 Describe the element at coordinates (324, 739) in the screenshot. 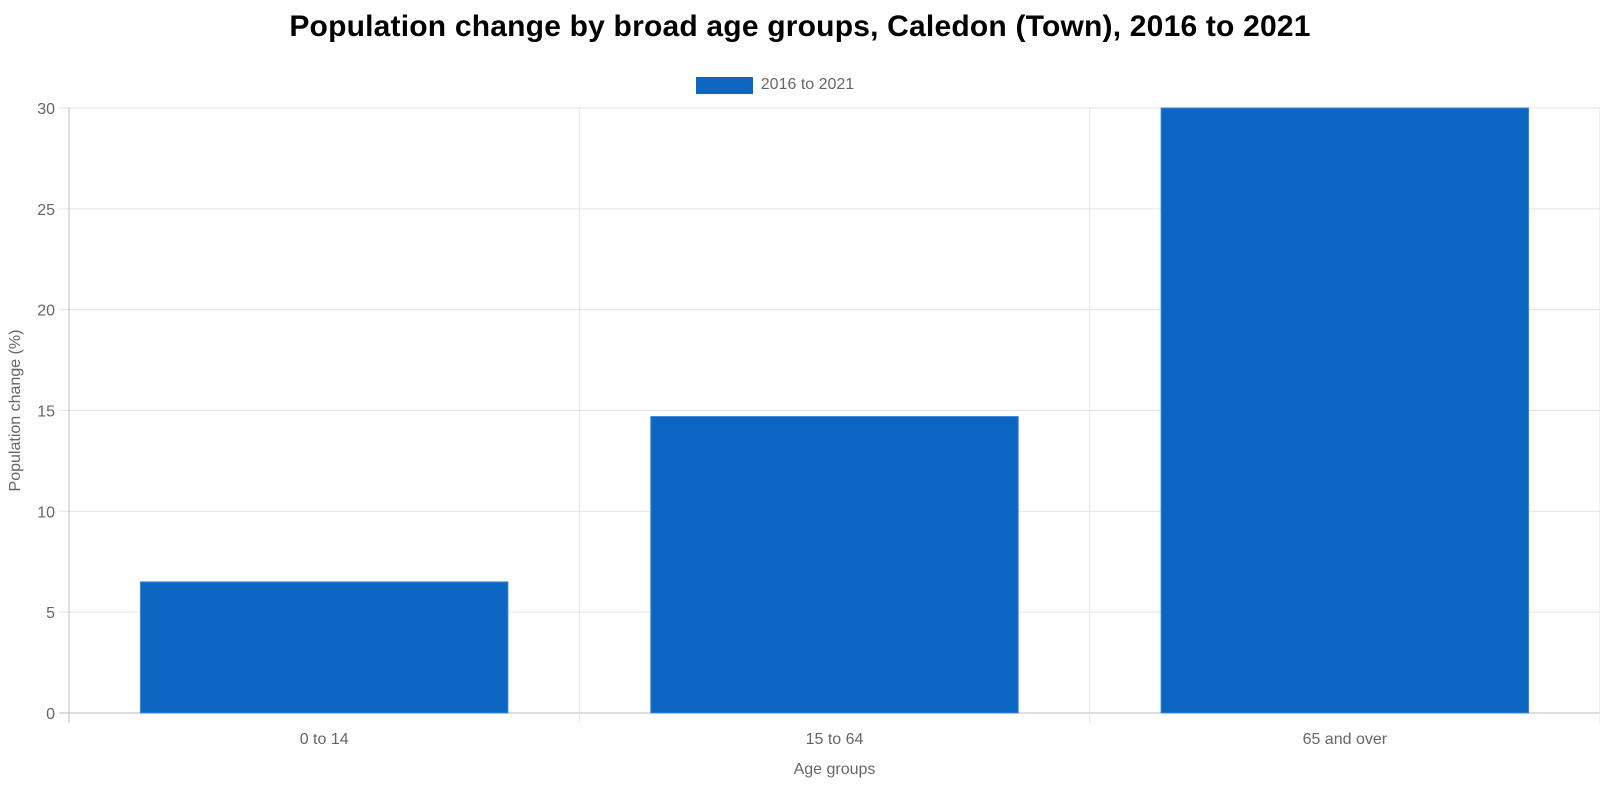

I see `x-tick-label: 0 to 14` at that location.